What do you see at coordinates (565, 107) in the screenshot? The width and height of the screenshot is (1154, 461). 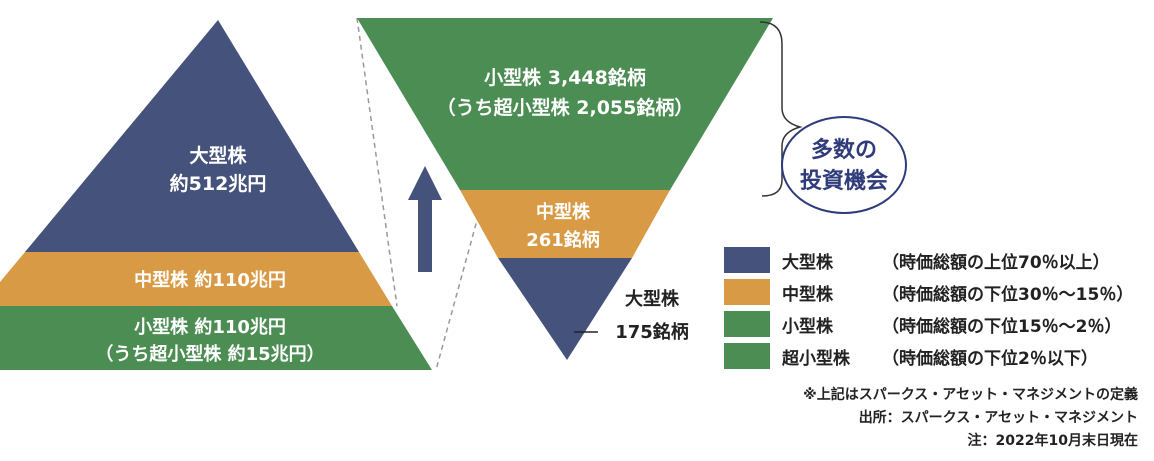 I see `right-small-cap-sub: （うち超小型株 2,055銘柄）` at bounding box center [565, 107].